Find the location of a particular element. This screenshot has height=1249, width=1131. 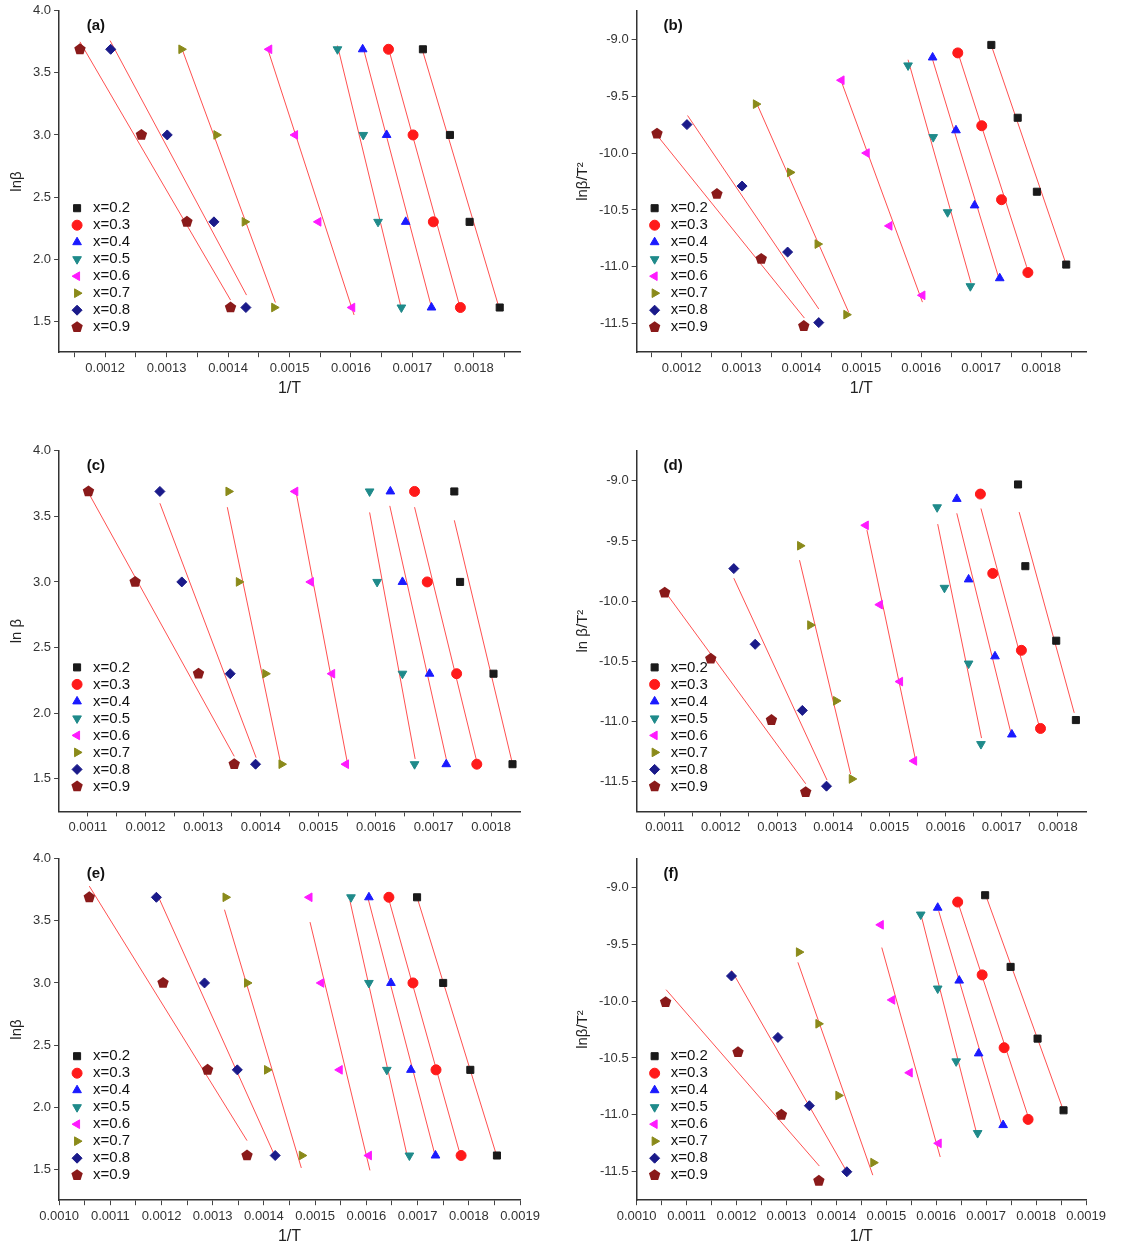

y-axis-title: ln β/T² is located at coordinates (582, 631).